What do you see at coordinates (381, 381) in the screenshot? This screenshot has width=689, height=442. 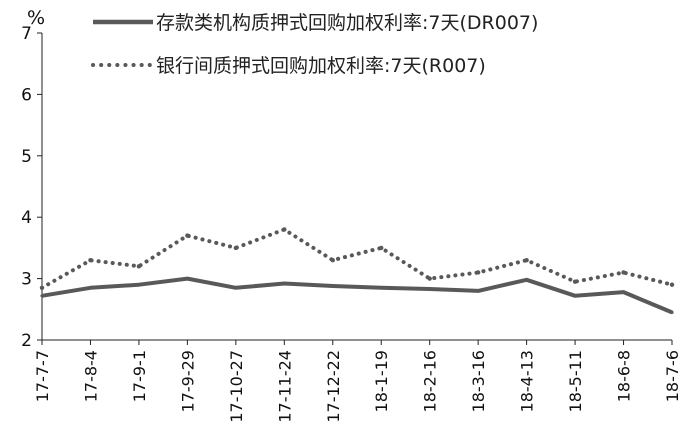 I see `x-tick-label: 18-1-19` at bounding box center [381, 381].